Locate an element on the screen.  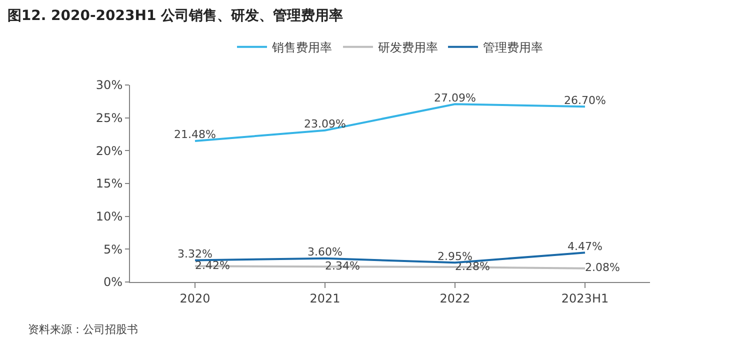
data-label: 3.32% is located at coordinates (195, 253).